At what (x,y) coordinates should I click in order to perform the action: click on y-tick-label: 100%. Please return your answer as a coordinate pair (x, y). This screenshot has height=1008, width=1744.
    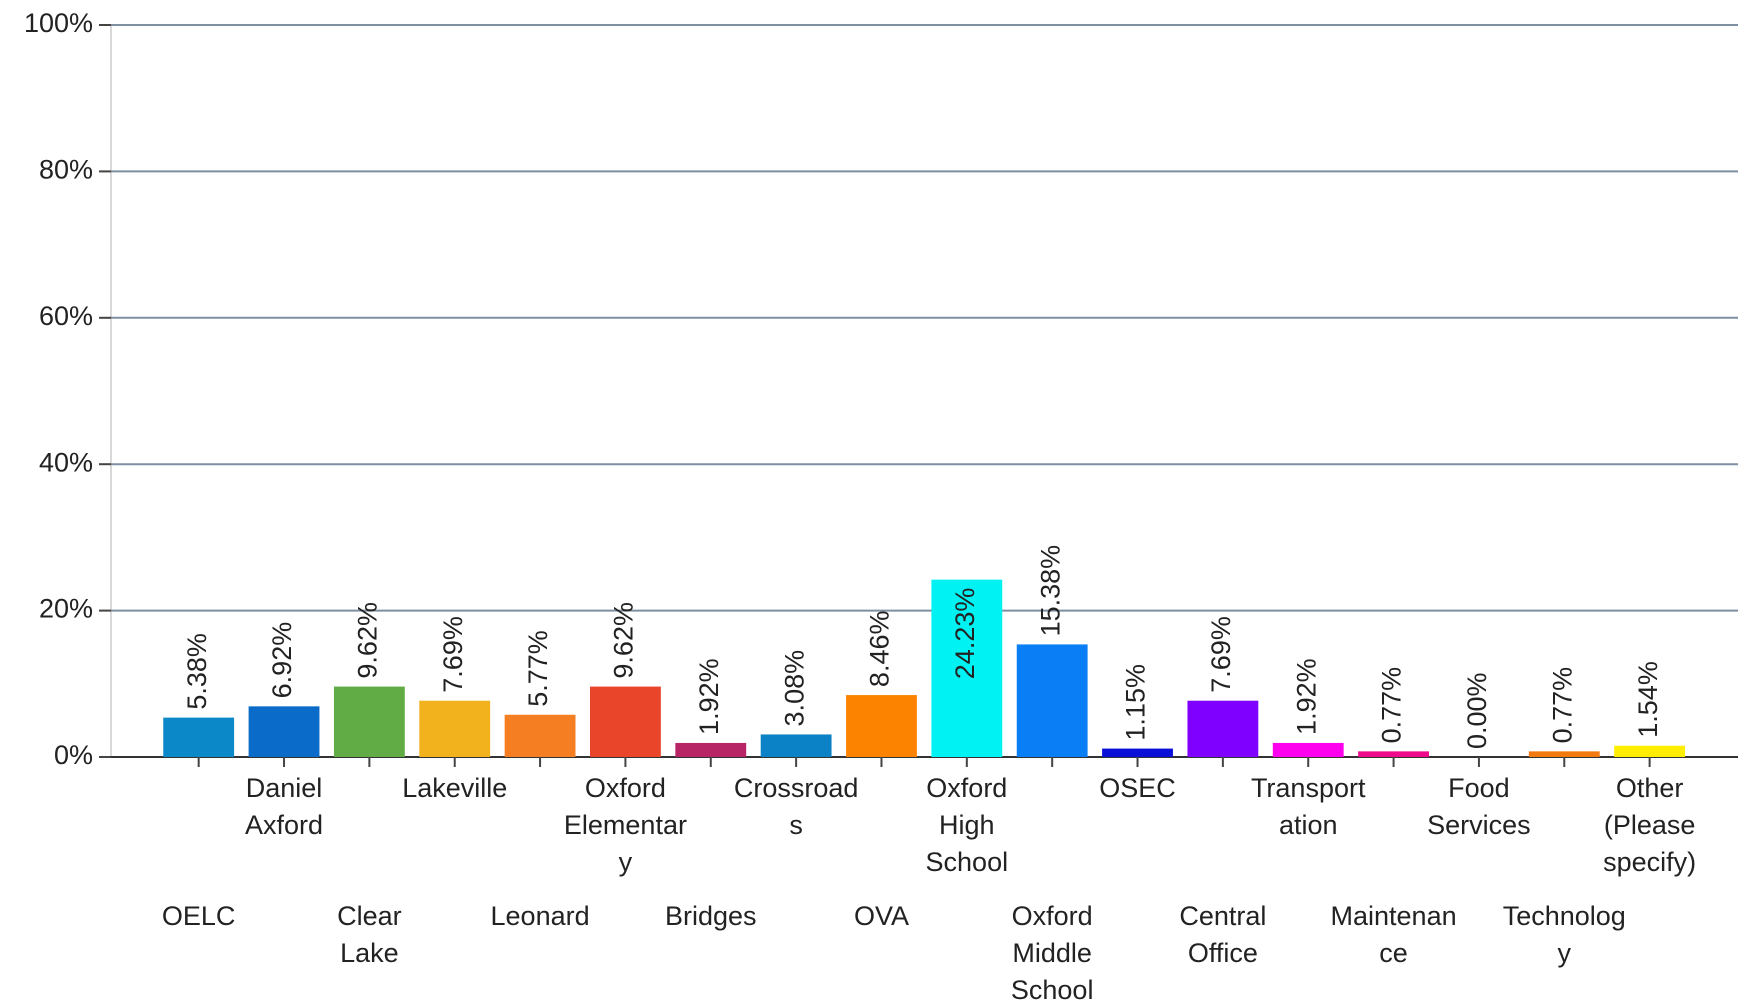
    Looking at the image, I should click on (58, 23).